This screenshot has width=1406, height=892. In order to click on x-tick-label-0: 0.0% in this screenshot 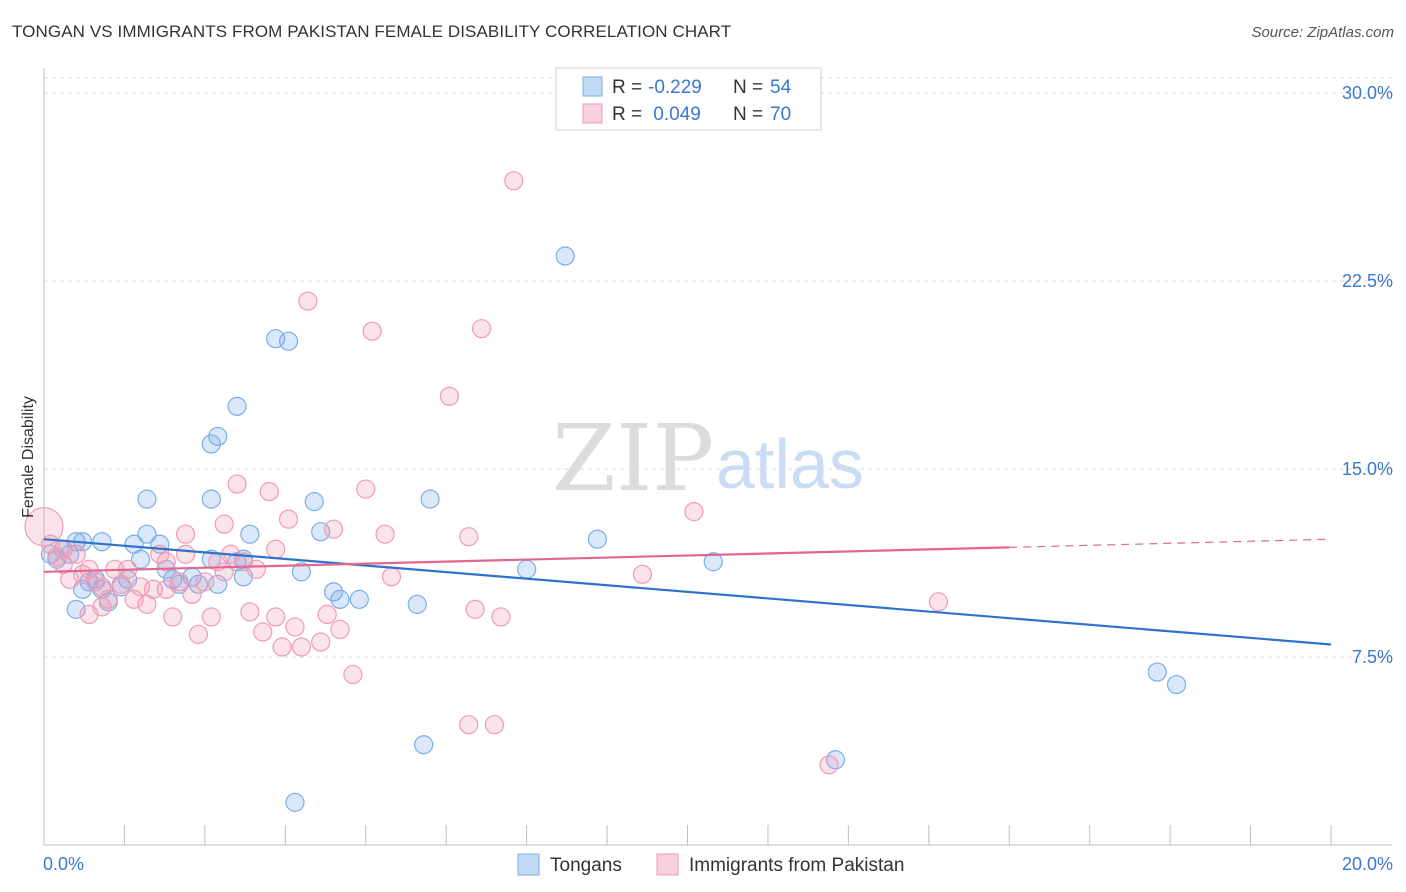, I will do `click(63, 864)`.